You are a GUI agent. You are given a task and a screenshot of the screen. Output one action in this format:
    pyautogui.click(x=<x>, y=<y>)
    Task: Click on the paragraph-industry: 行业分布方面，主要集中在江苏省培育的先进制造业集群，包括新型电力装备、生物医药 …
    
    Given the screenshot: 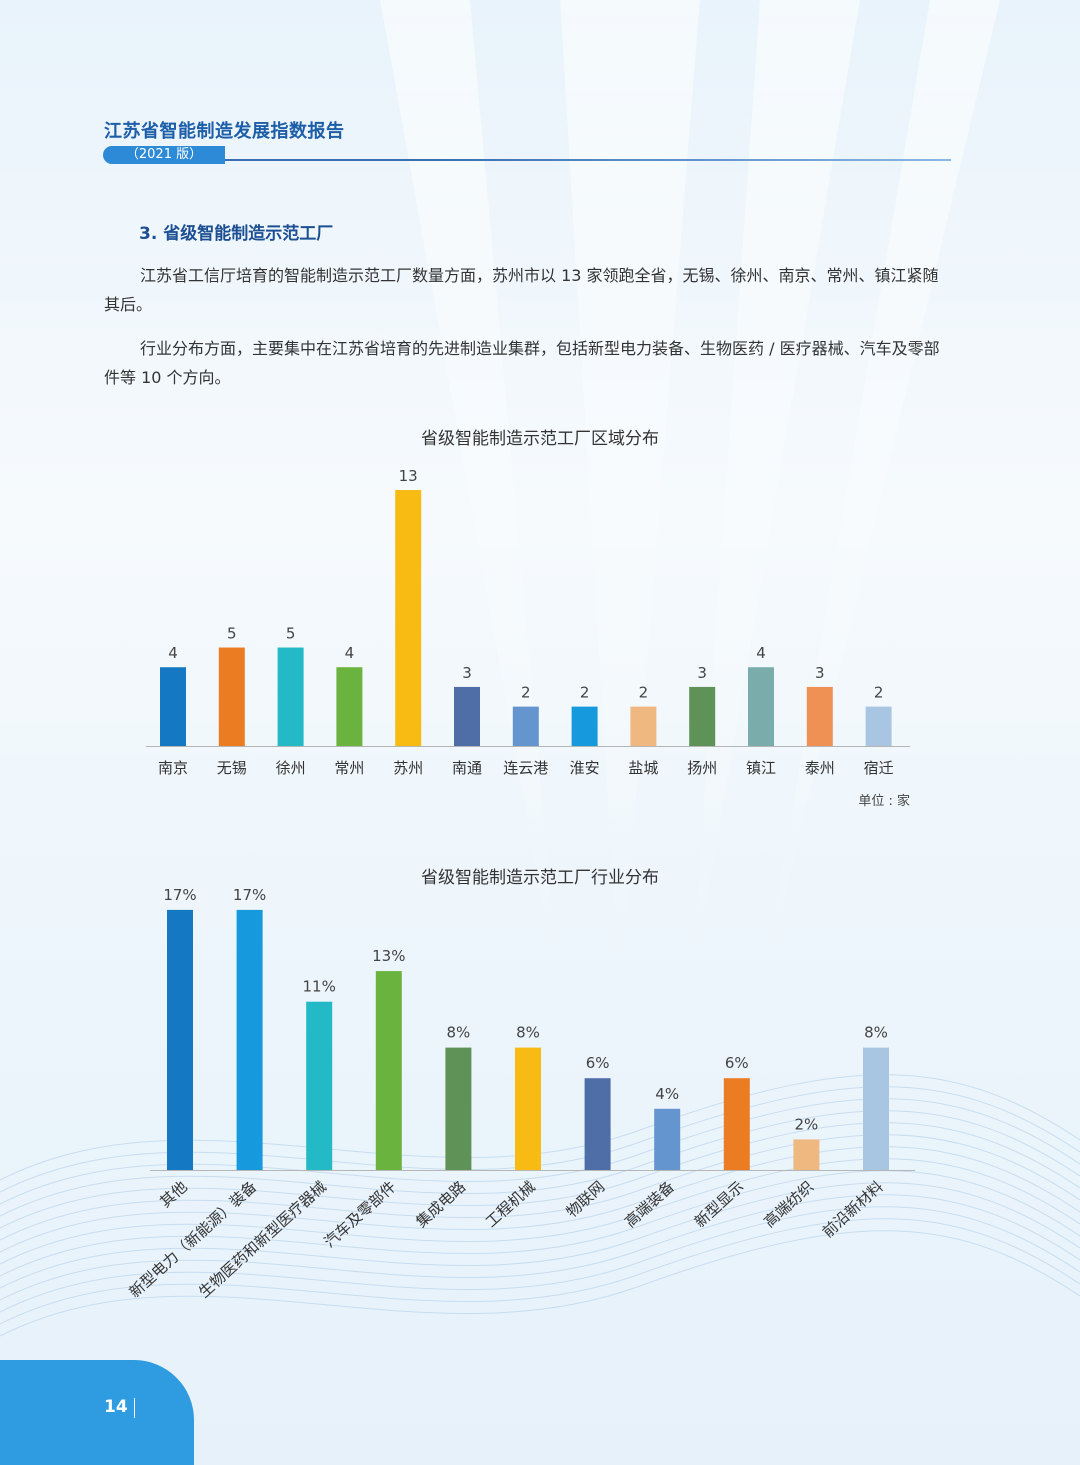 What is the action you would take?
    pyautogui.click(x=522, y=363)
    